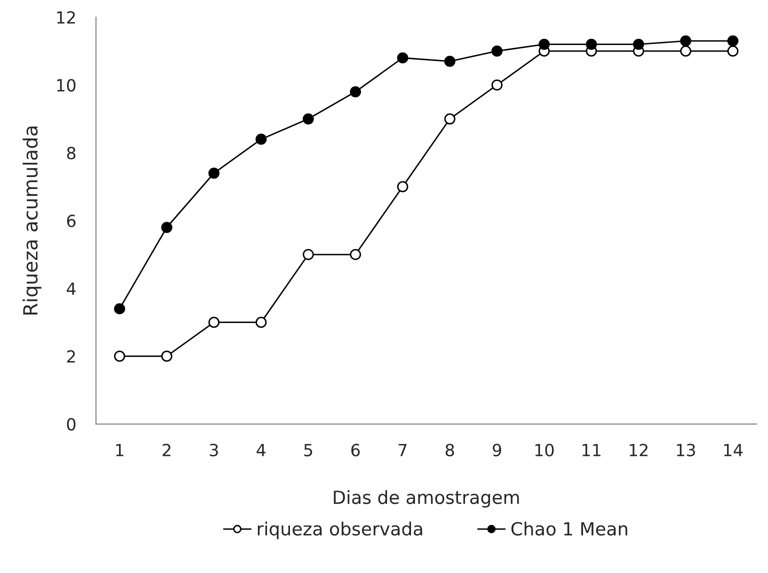 The image size is (768, 573). I want to click on y-tick-label: 0, so click(71, 424).